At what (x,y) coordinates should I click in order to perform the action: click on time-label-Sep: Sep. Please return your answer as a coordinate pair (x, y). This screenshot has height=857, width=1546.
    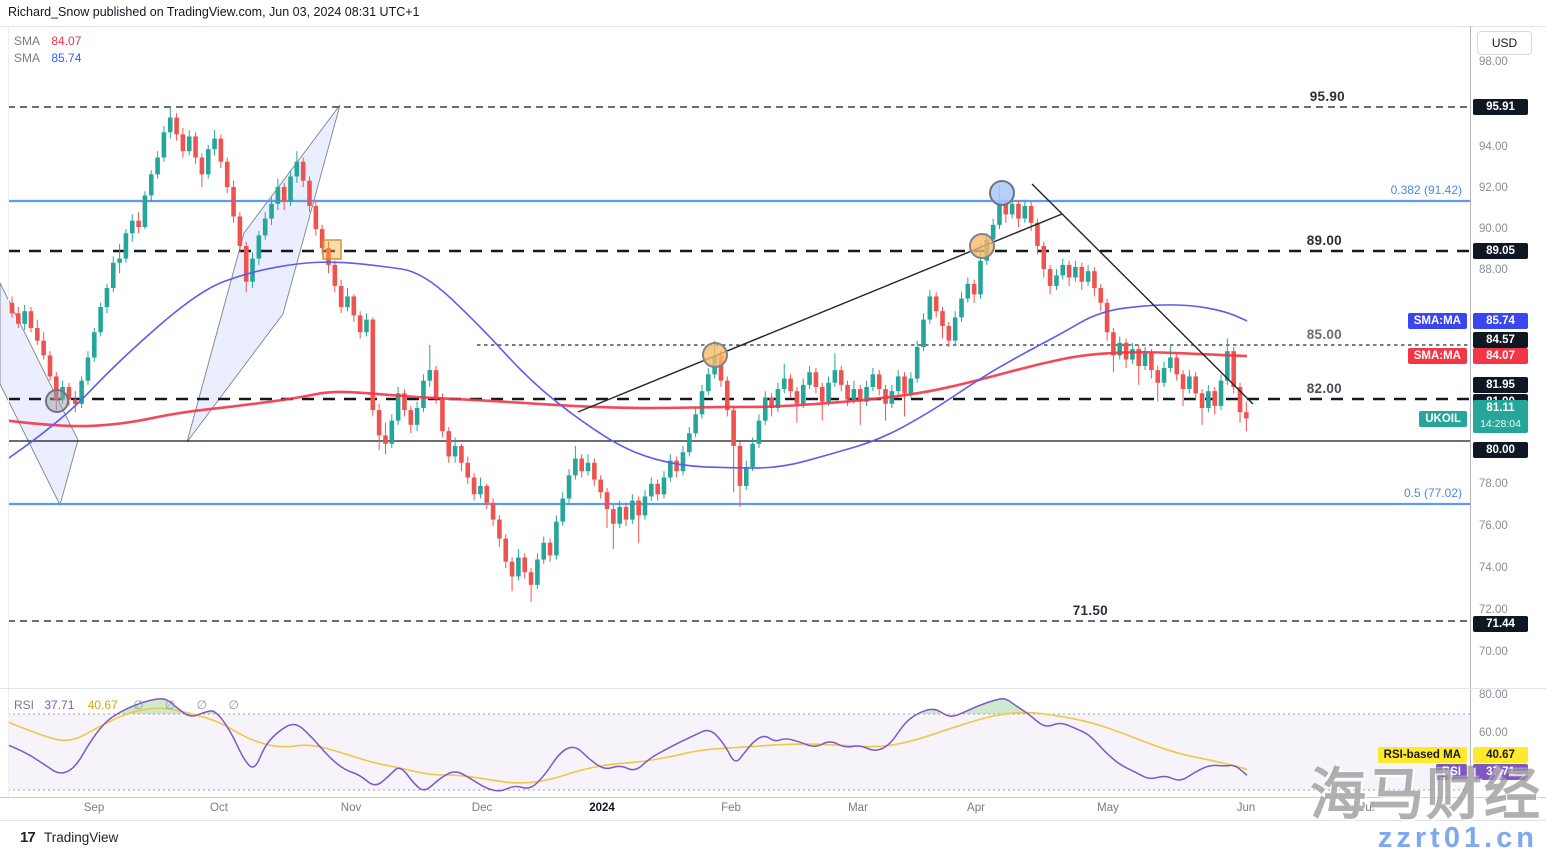
    Looking at the image, I should click on (94, 808).